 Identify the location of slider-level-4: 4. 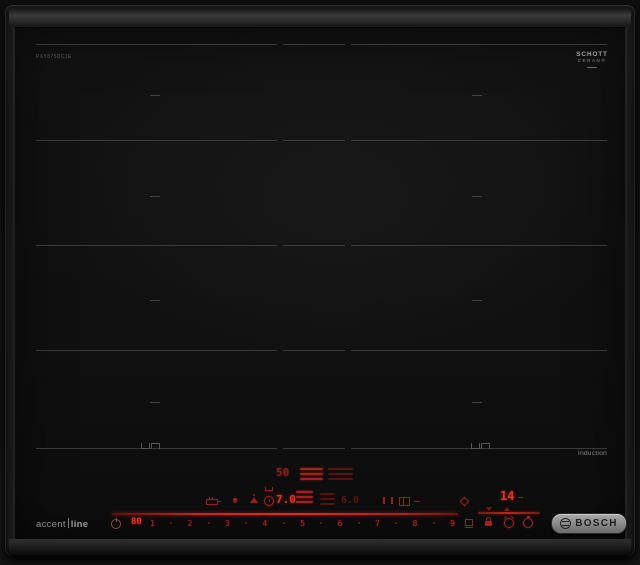
(265, 523).